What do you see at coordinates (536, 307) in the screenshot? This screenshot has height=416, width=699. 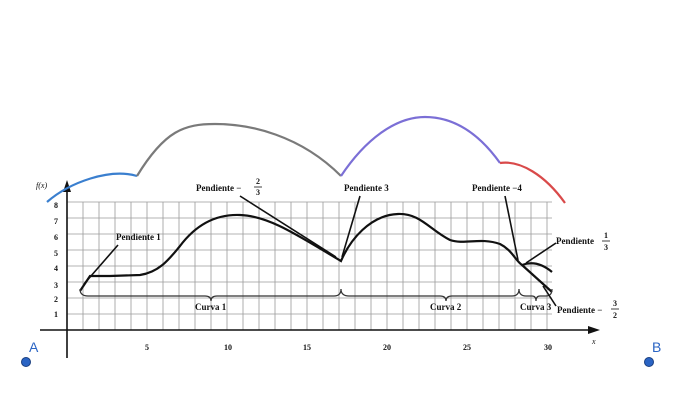 I see `curve-label-3: Curva 3` at bounding box center [536, 307].